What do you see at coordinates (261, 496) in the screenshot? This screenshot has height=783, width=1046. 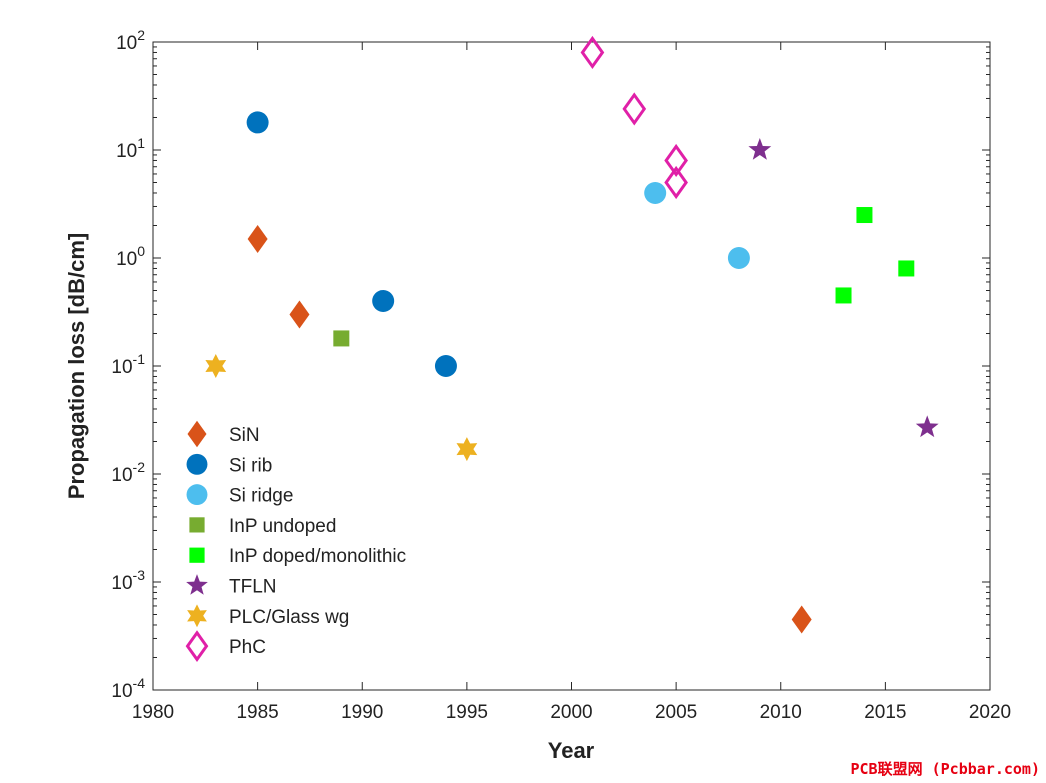 I see `legend-label: Si ridge` at bounding box center [261, 496].